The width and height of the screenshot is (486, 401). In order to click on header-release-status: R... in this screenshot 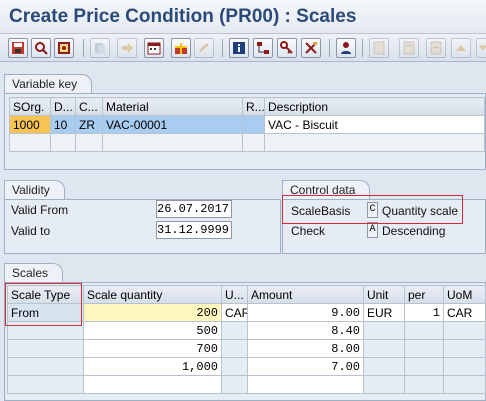, I will do `click(253, 106)`.